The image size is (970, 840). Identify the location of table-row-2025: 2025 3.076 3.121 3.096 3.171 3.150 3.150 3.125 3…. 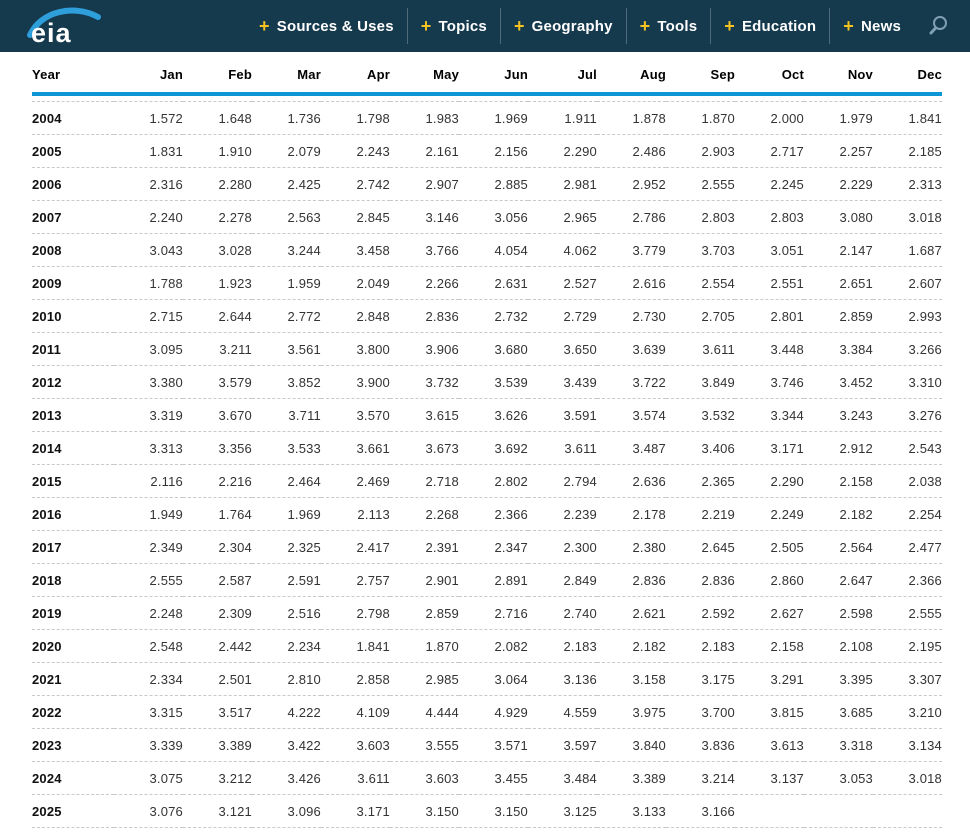
(487, 810).